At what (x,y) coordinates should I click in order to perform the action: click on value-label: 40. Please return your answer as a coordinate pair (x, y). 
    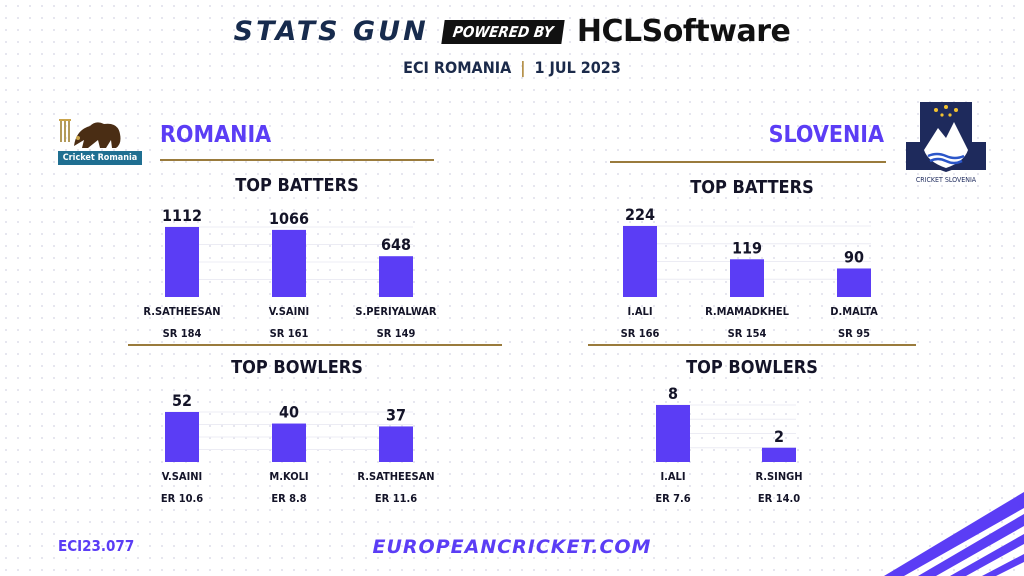
    Looking at the image, I should click on (289, 412).